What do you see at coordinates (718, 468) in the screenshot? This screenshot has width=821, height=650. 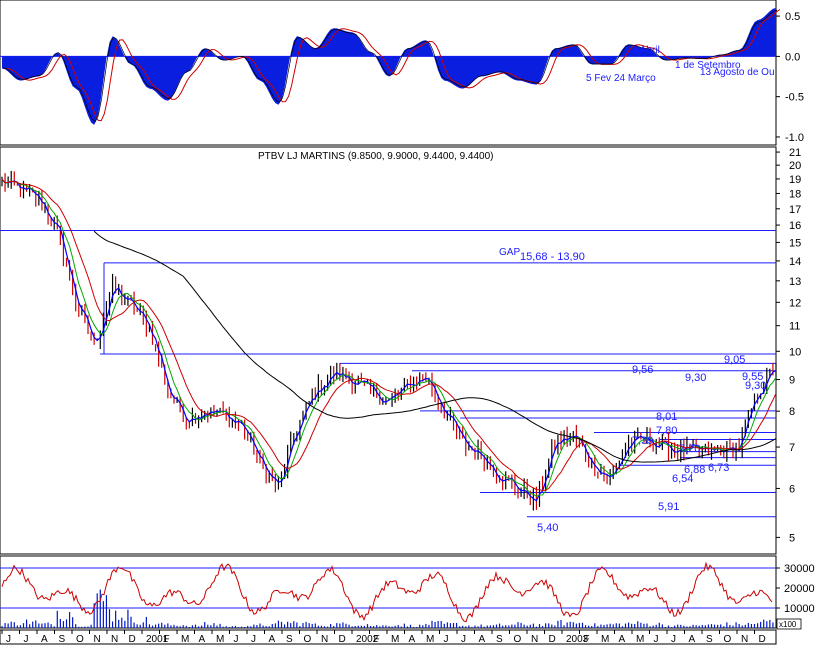 I see `annotation-673: 6,73` at bounding box center [718, 468].